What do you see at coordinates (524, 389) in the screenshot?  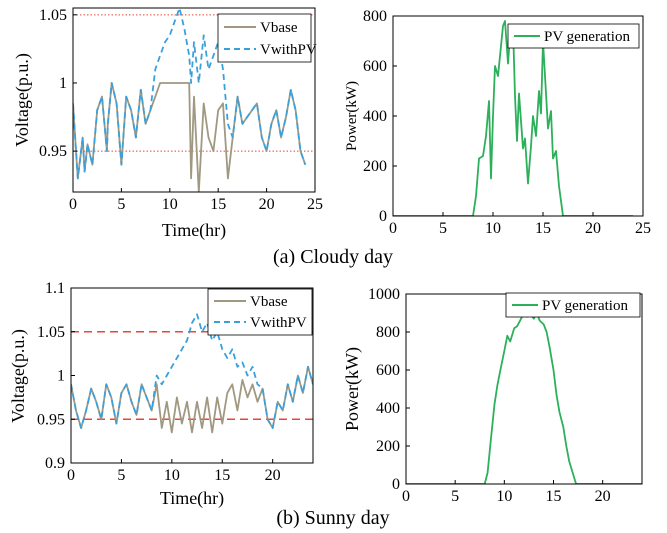 I see `plot-area` at bounding box center [524, 389].